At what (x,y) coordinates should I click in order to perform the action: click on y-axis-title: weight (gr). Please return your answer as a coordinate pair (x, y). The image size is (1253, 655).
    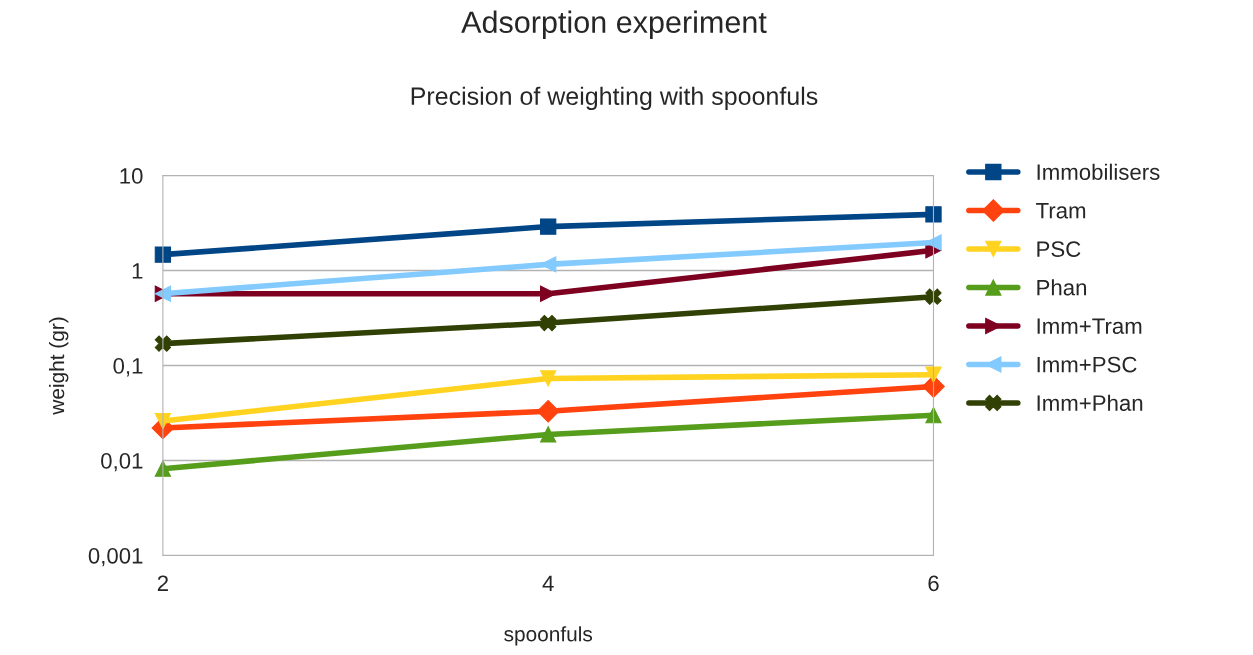
    Looking at the image, I should click on (58, 366).